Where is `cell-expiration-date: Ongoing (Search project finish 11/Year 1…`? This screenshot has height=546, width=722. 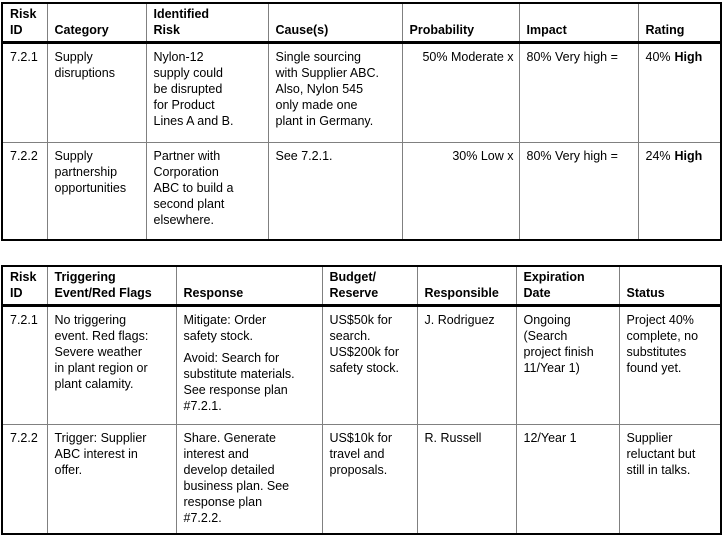
cell-expiration-date: Ongoing (Search project finish 11/Year 1… is located at coordinates (567, 364).